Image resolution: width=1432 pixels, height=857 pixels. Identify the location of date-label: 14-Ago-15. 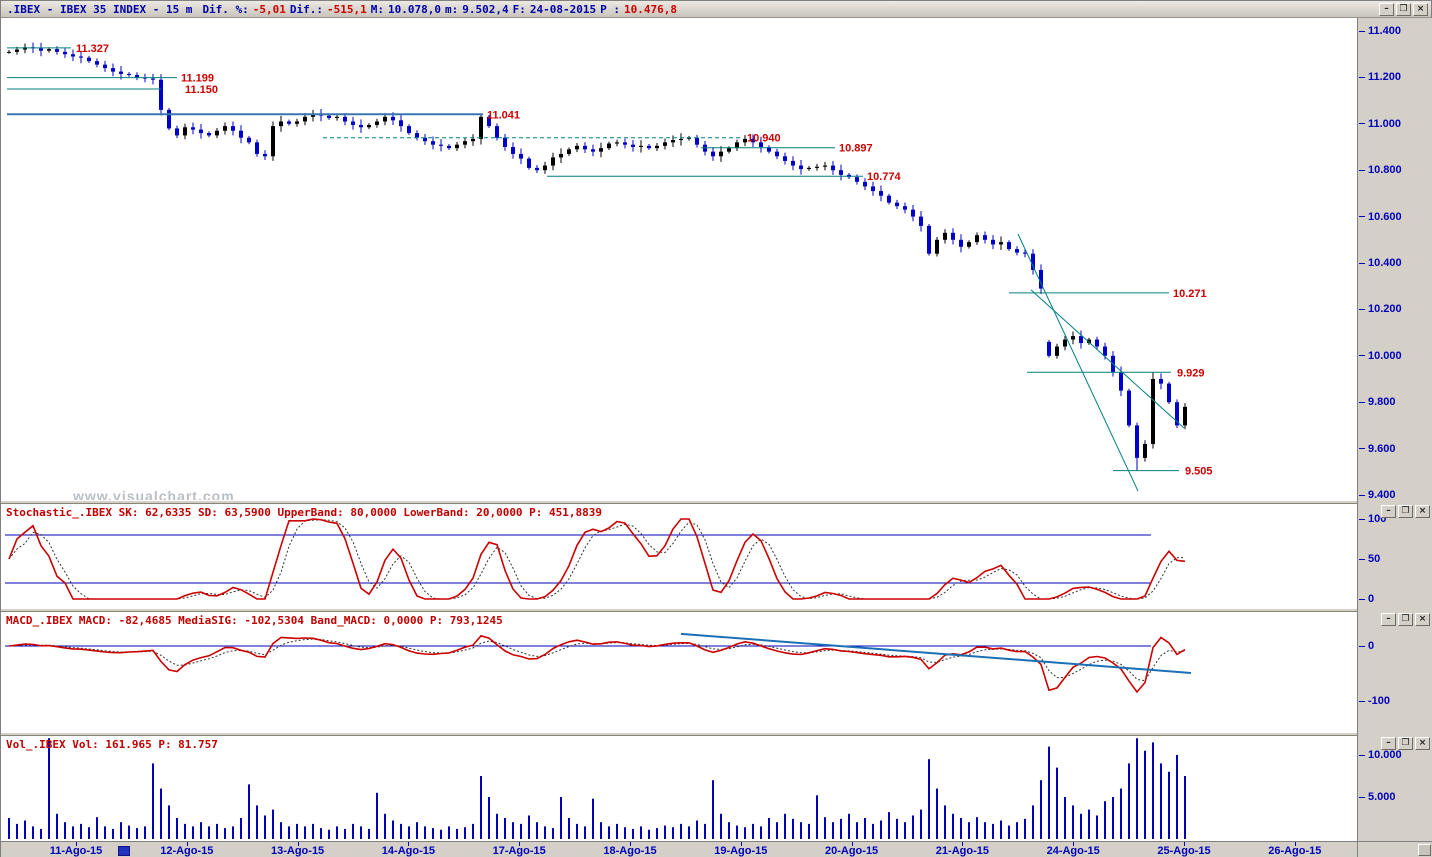
(408, 851).